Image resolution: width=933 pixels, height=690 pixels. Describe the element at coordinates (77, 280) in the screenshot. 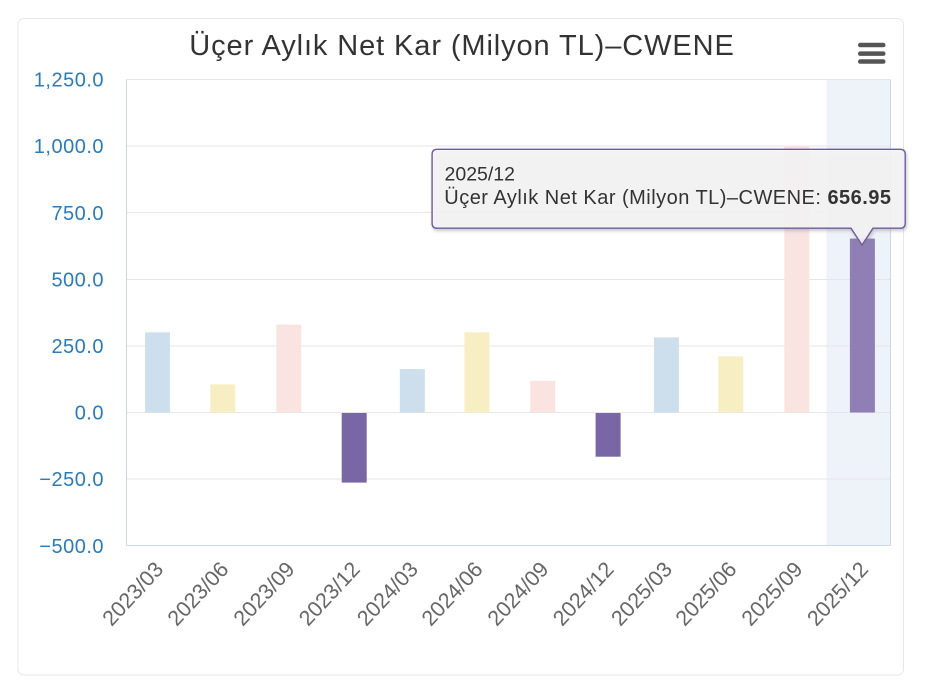

I see `svg-text: 500.0` at that location.